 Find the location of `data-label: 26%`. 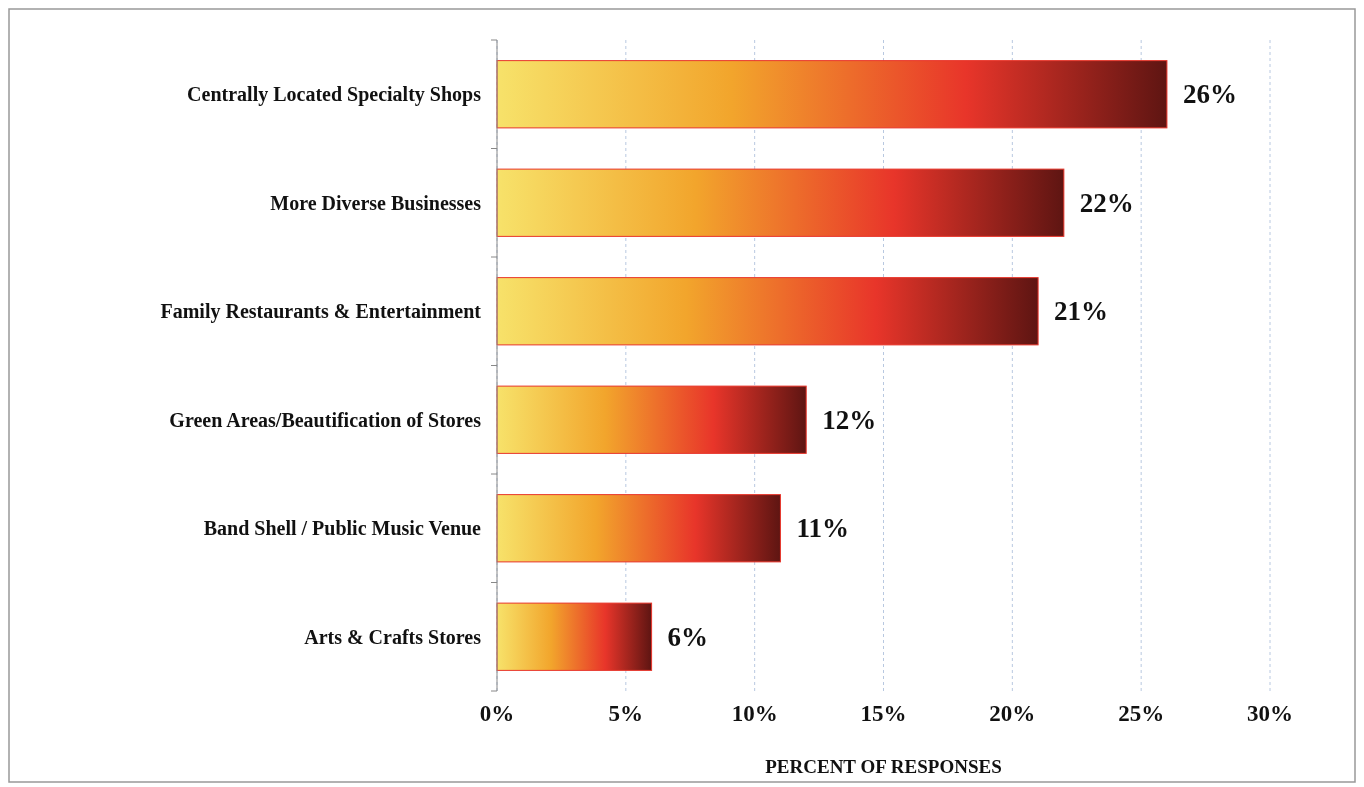

data-label: 26% is located at coordinates (1209, 94).